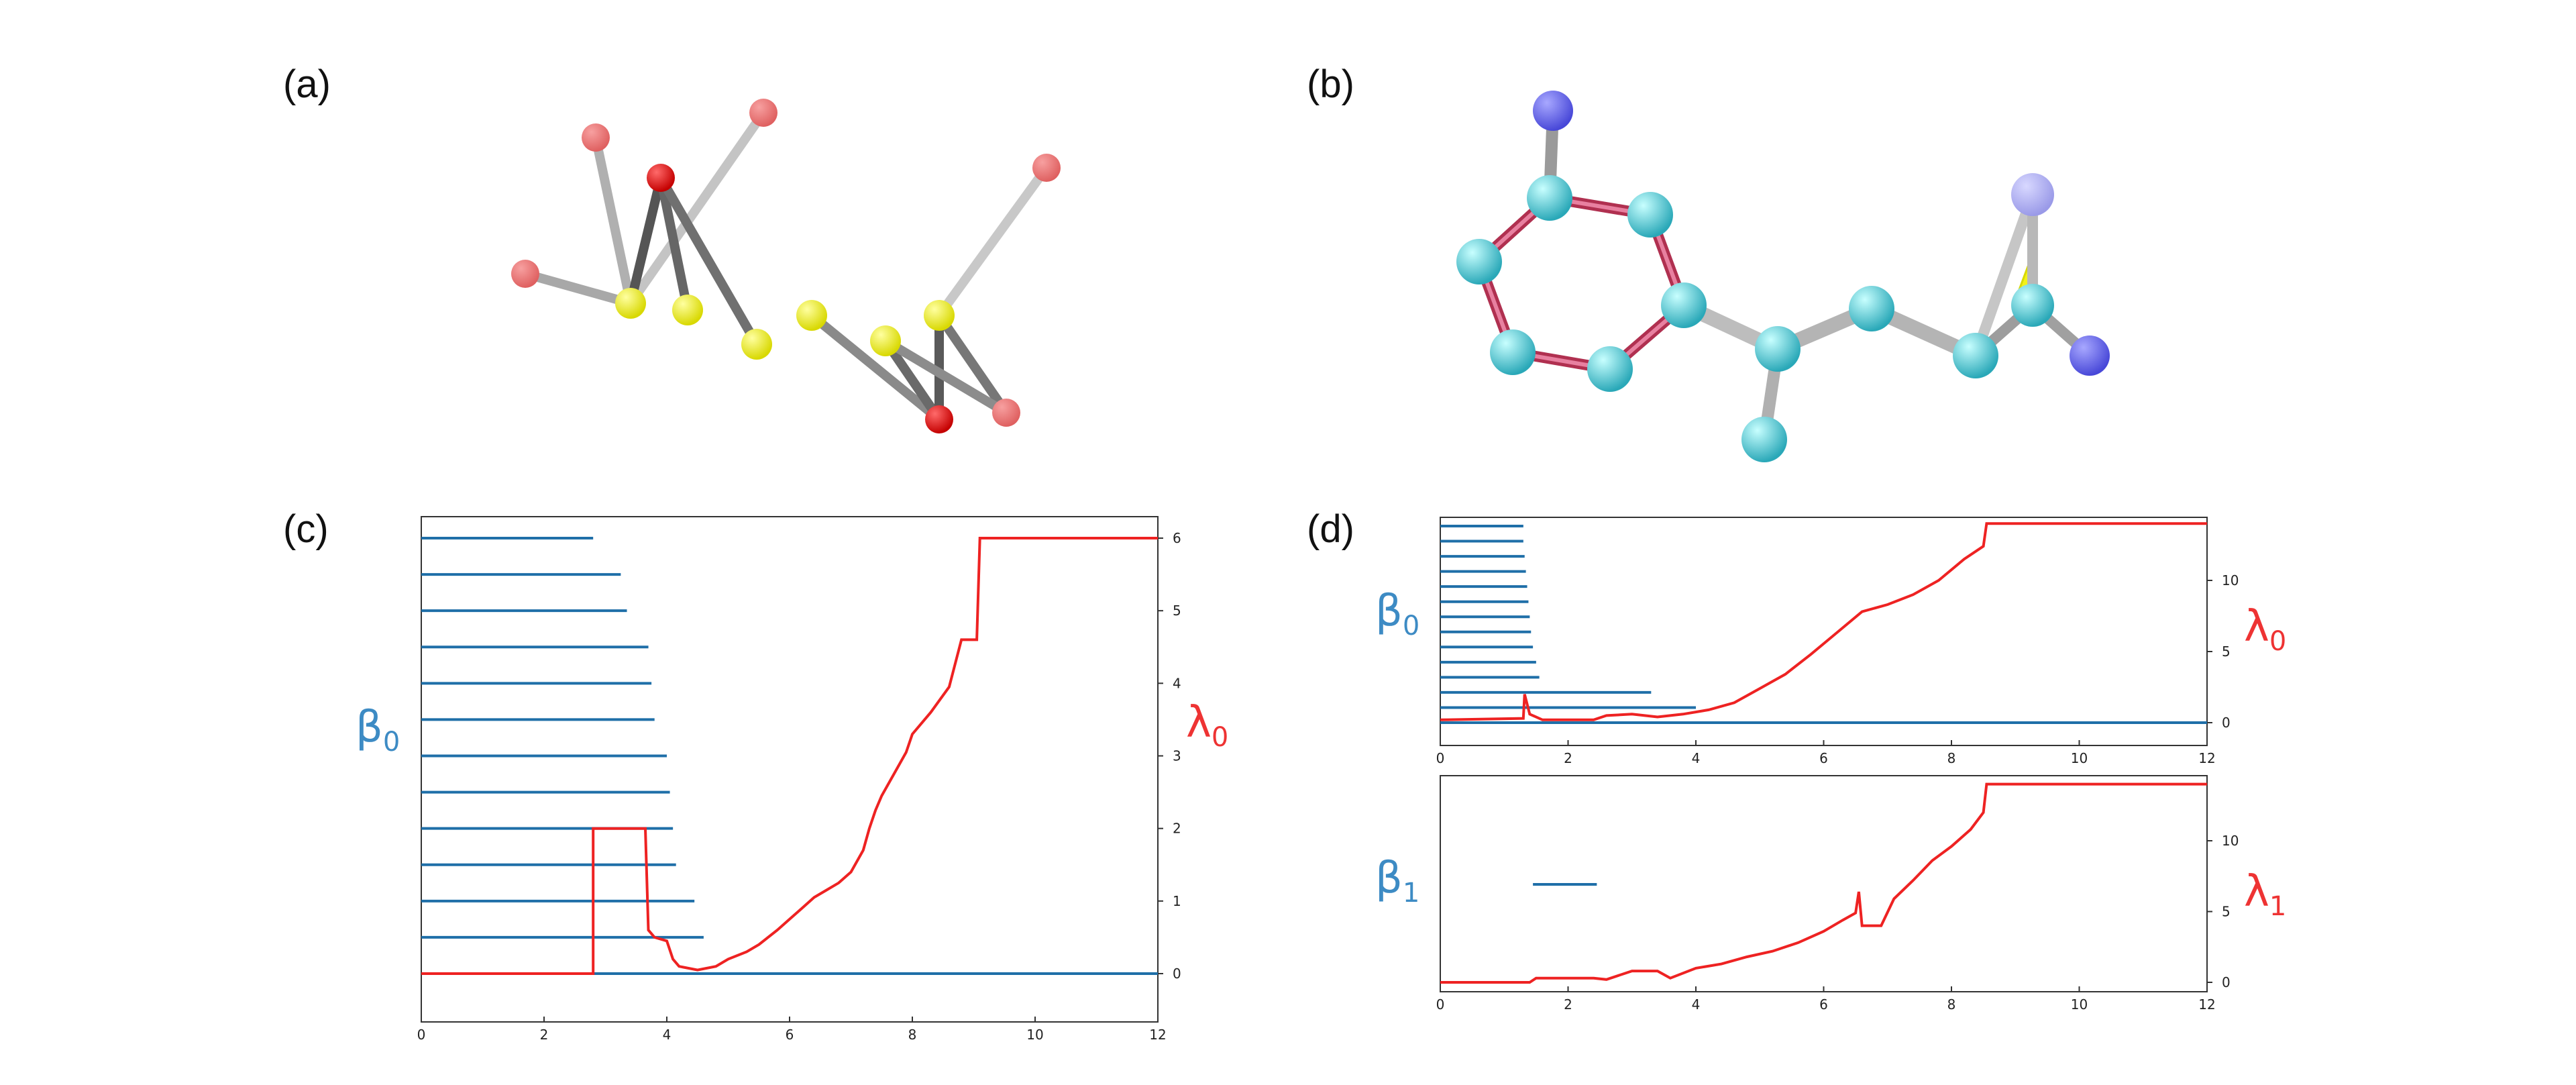 The width and height of the screenshot is (2576, 1085). What do you see at coordinates (1783, 276) in the screenshot?
I see `panel-b-molecule` at bounding box center [1783, 276].